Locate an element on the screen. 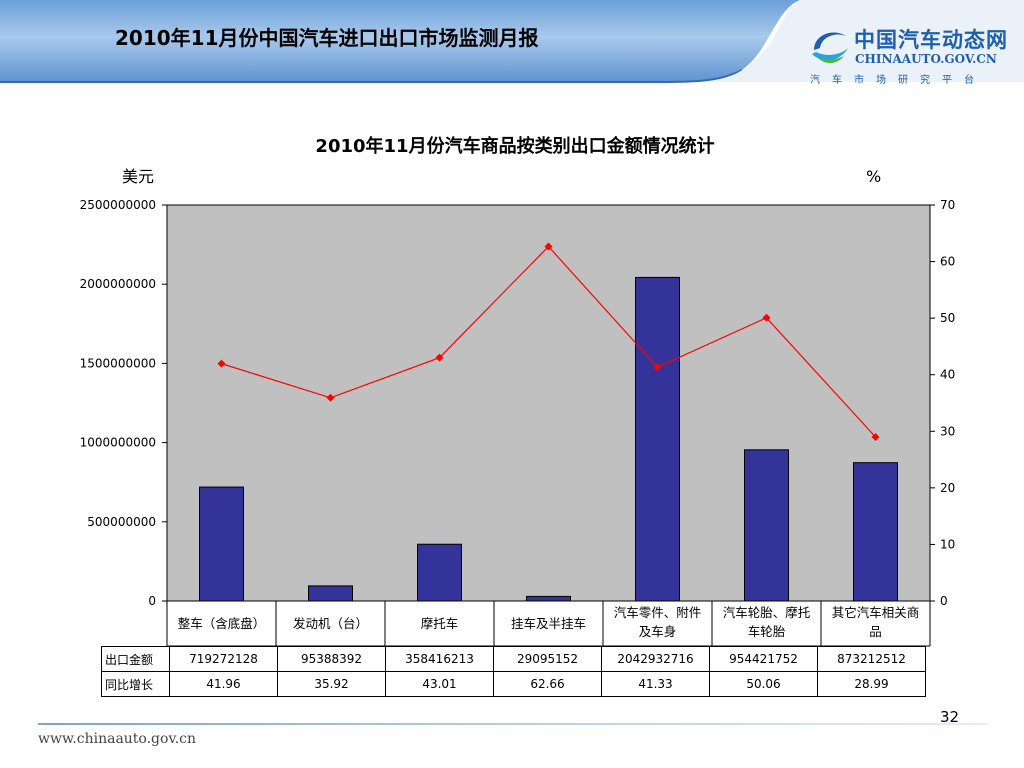 This screenshot has width=1024, height=768. left-axis-tick-label: 1000000000 is located at coordinates (118, 443).